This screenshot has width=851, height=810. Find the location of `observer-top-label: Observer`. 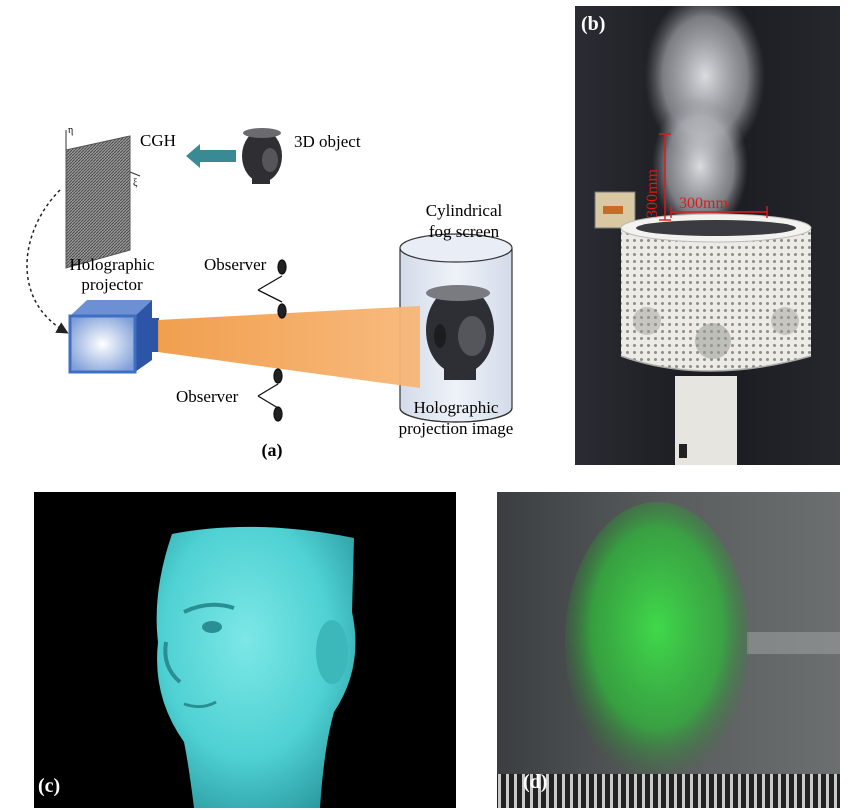

observer-top-label: Observer is located at coordinates (235, 264).